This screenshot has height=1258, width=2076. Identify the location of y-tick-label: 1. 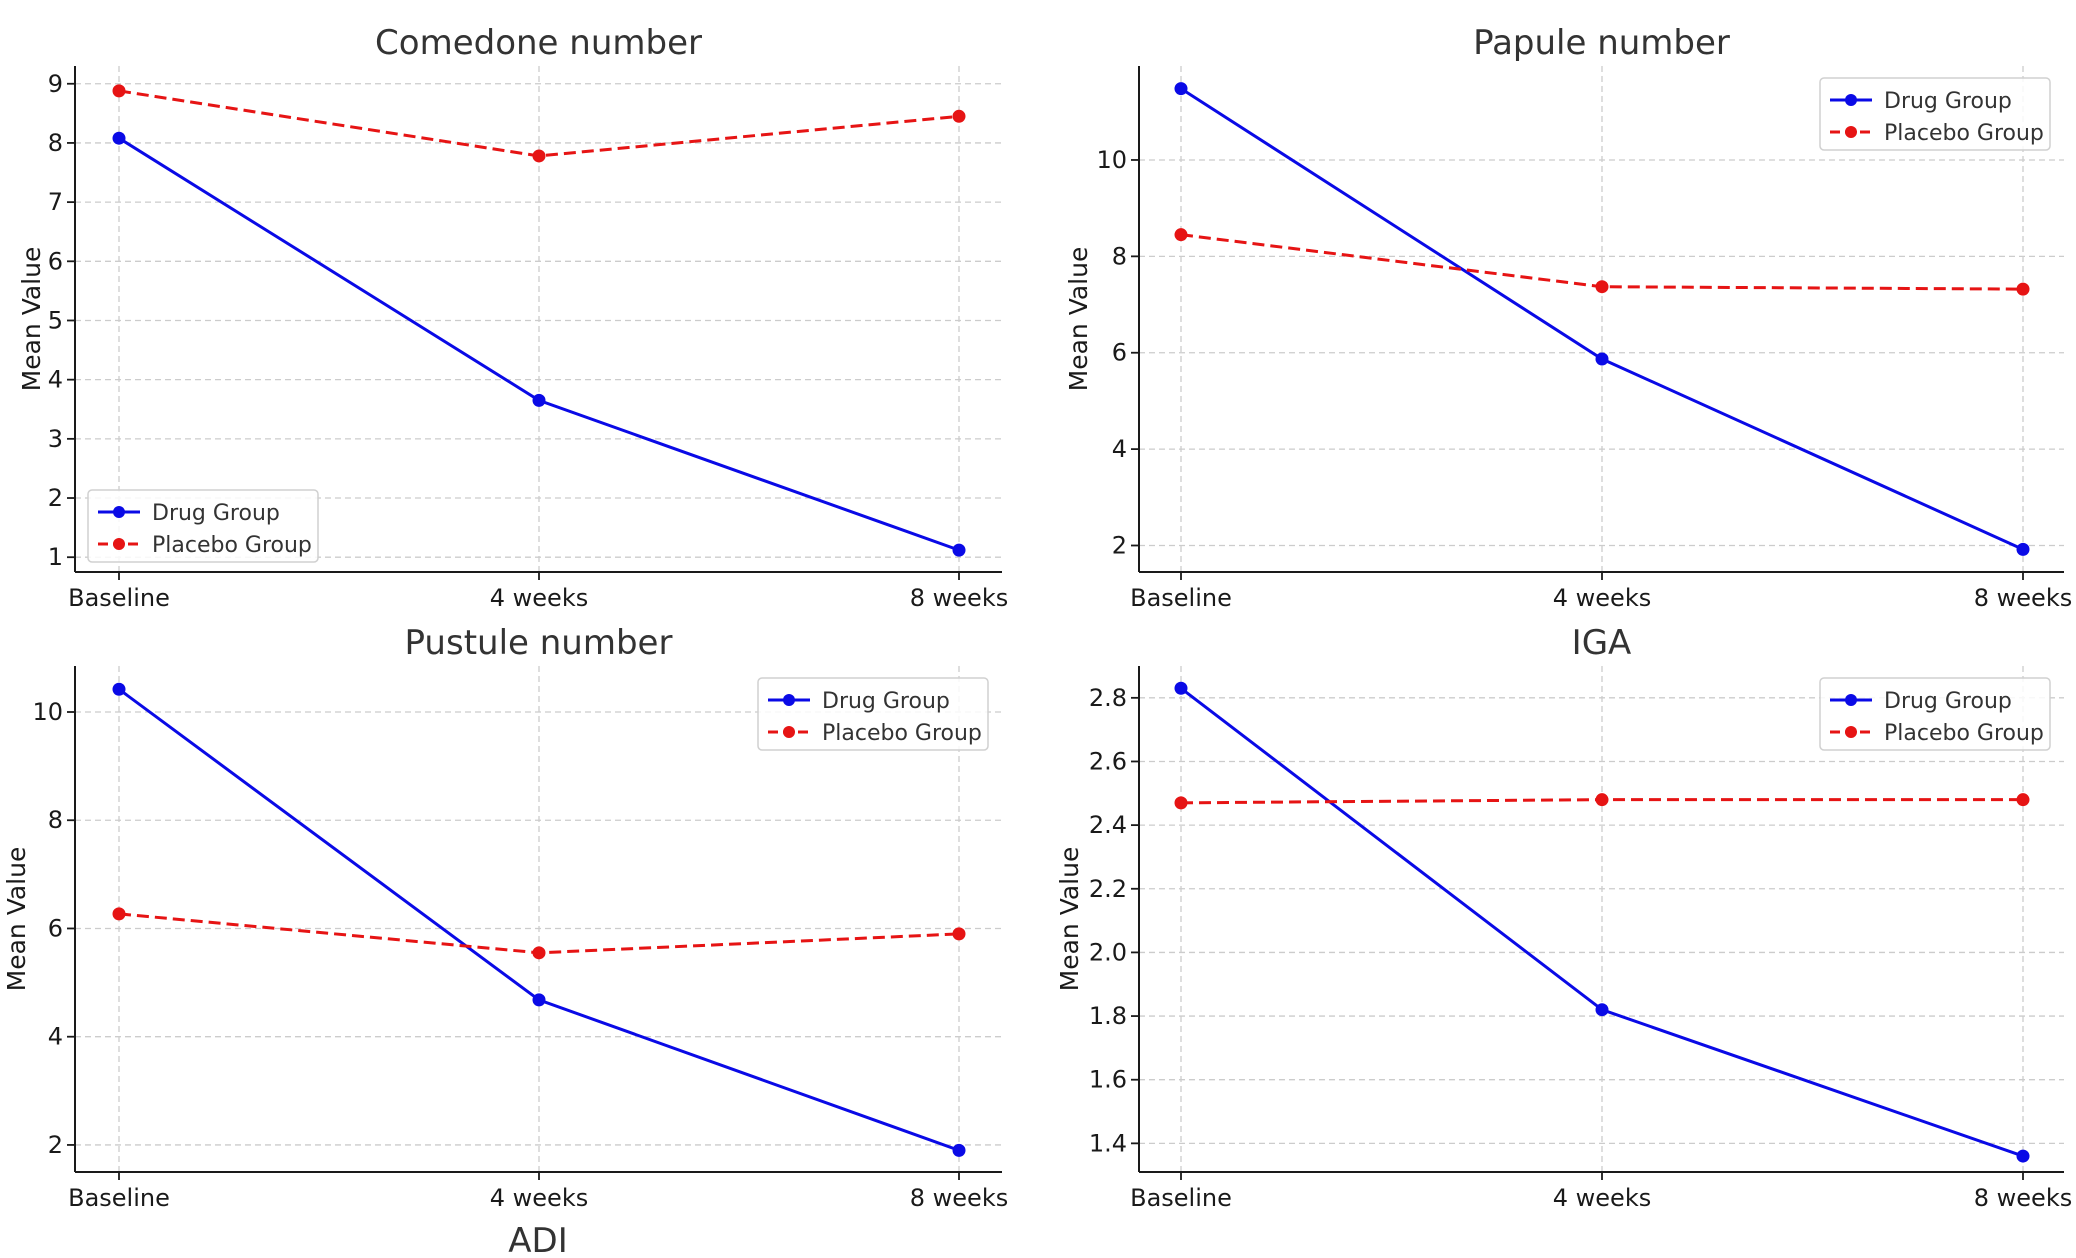
(55, 557).